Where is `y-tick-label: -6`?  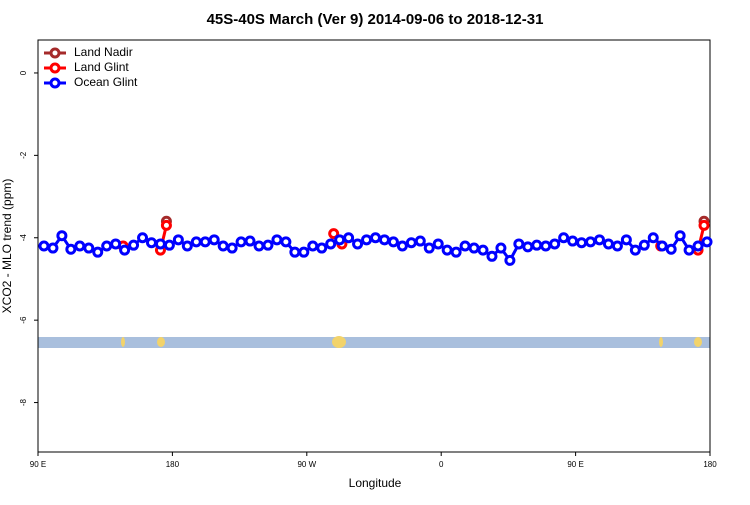
y-tick-label: -6 is located at coordinates (23, 320).